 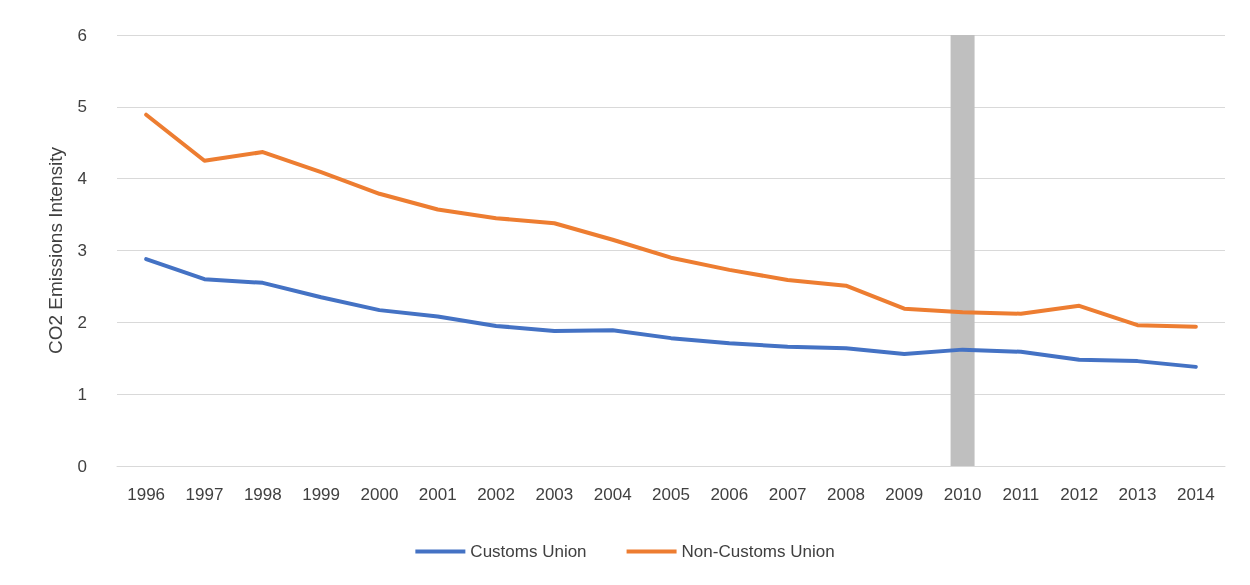 I want to click on x-tick-label: 2003, so click(x=554, y=494).